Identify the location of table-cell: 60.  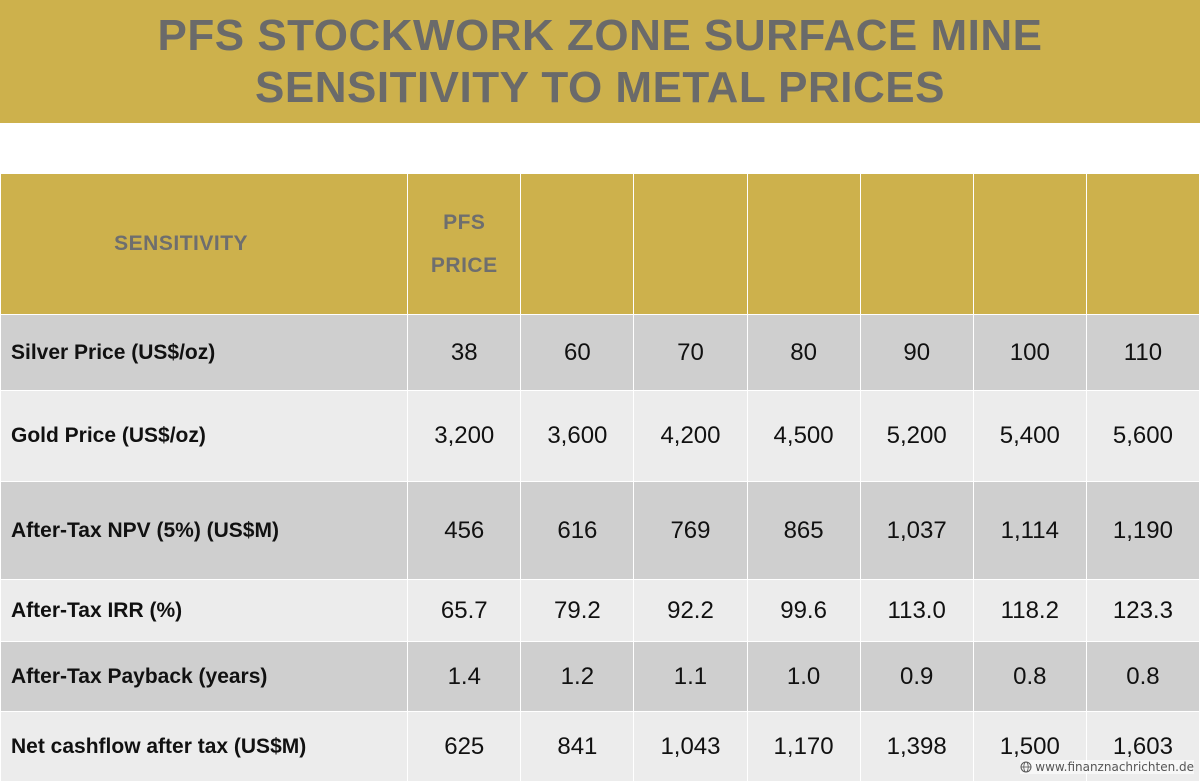
(577, 352).